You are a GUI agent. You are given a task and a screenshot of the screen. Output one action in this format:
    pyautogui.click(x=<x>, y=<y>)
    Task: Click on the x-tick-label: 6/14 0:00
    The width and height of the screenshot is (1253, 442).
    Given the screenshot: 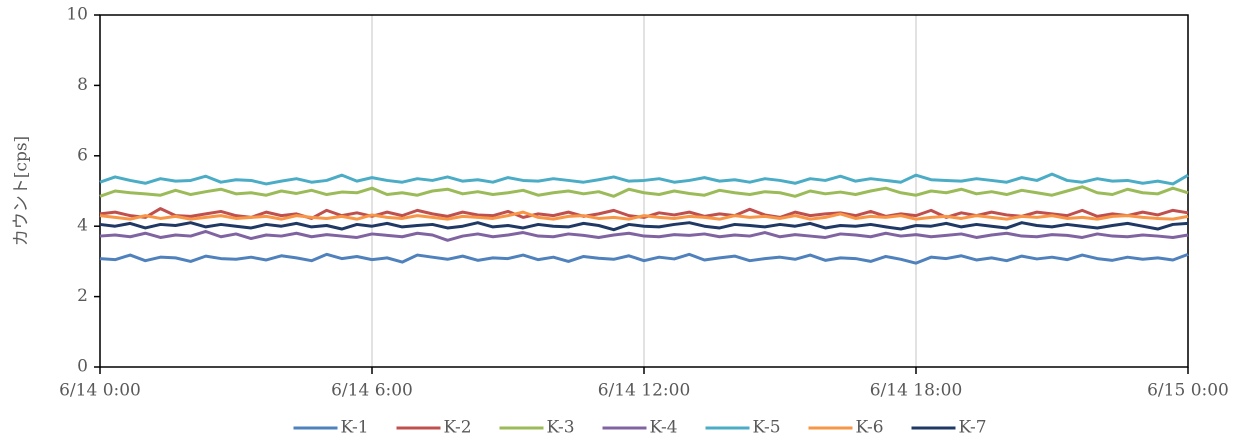 What is the action you would take?
    pyautogui.click(x=100, y=391)
    